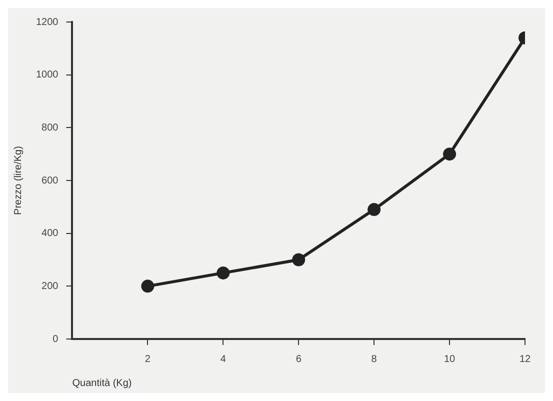 The height and width of the screenshot is (401, 553). What do you see at coordinates (525, 359) in the screenshot?
I see `x-tick-label: 12` at bounding box center [525, 359].